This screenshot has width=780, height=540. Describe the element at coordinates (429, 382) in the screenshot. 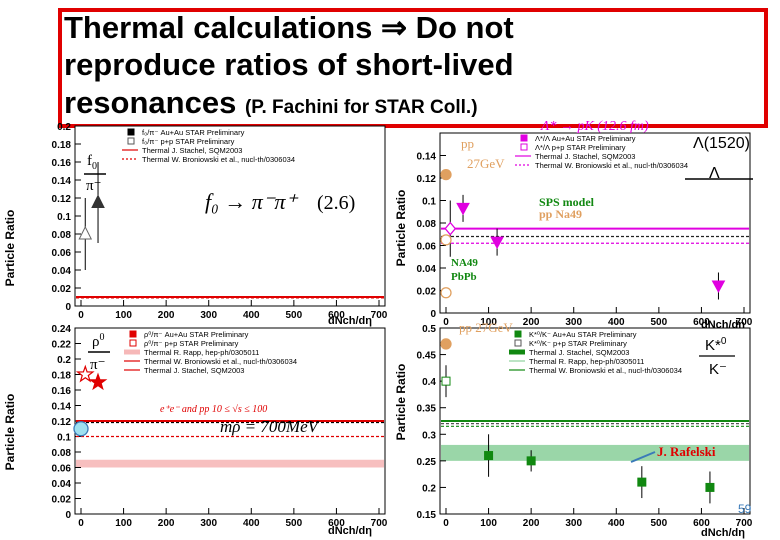

I see `y-tick-label: 0.4` at that location.